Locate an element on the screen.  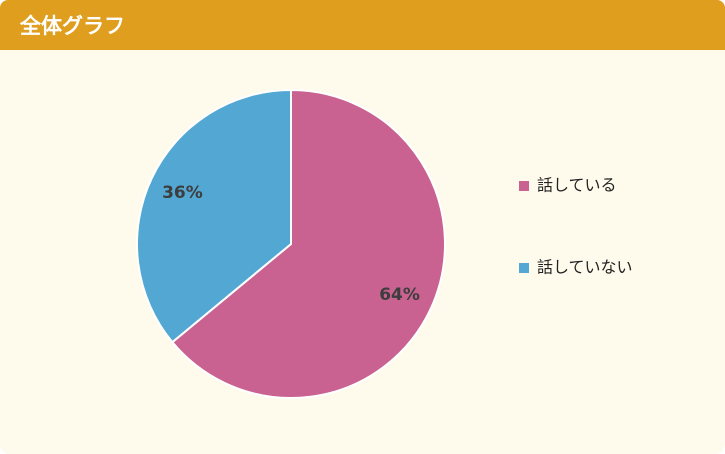
data-label: 36% is located at coordinates (182, 193).